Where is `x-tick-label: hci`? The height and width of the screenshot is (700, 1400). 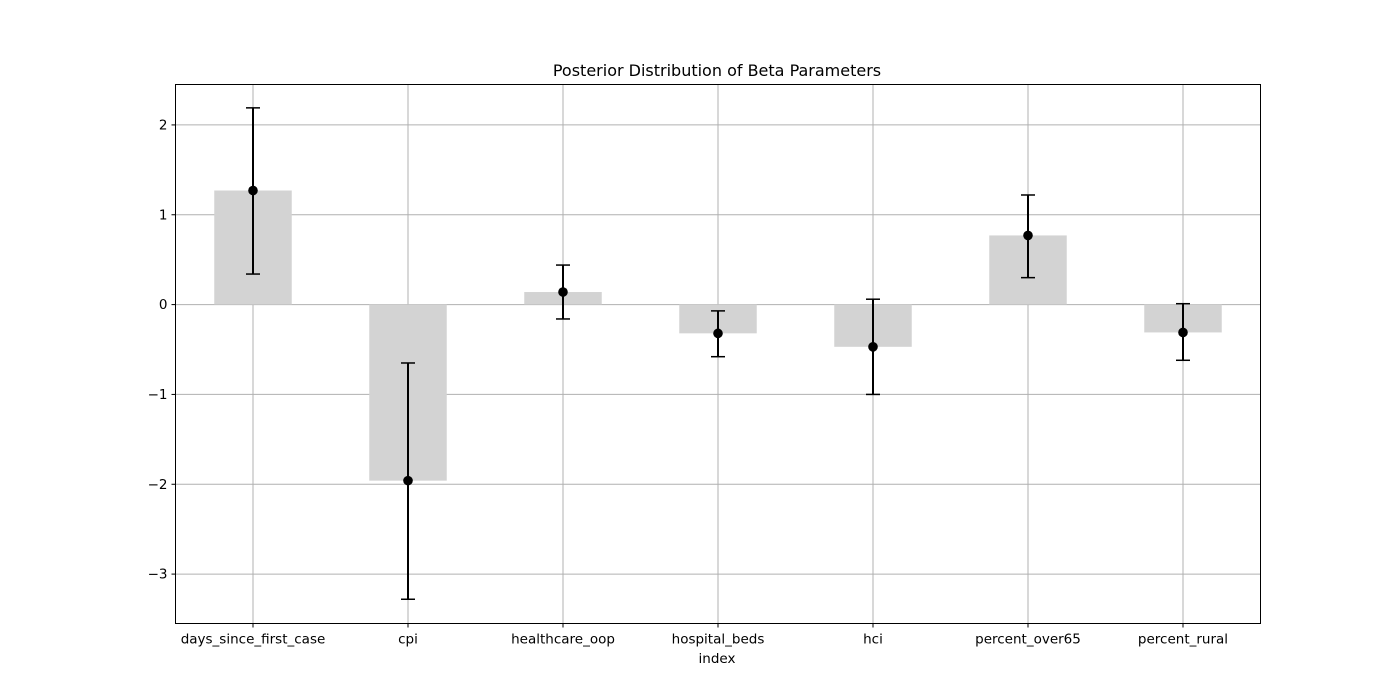
x-tick-label: hci is located at coordinates (873, 640).